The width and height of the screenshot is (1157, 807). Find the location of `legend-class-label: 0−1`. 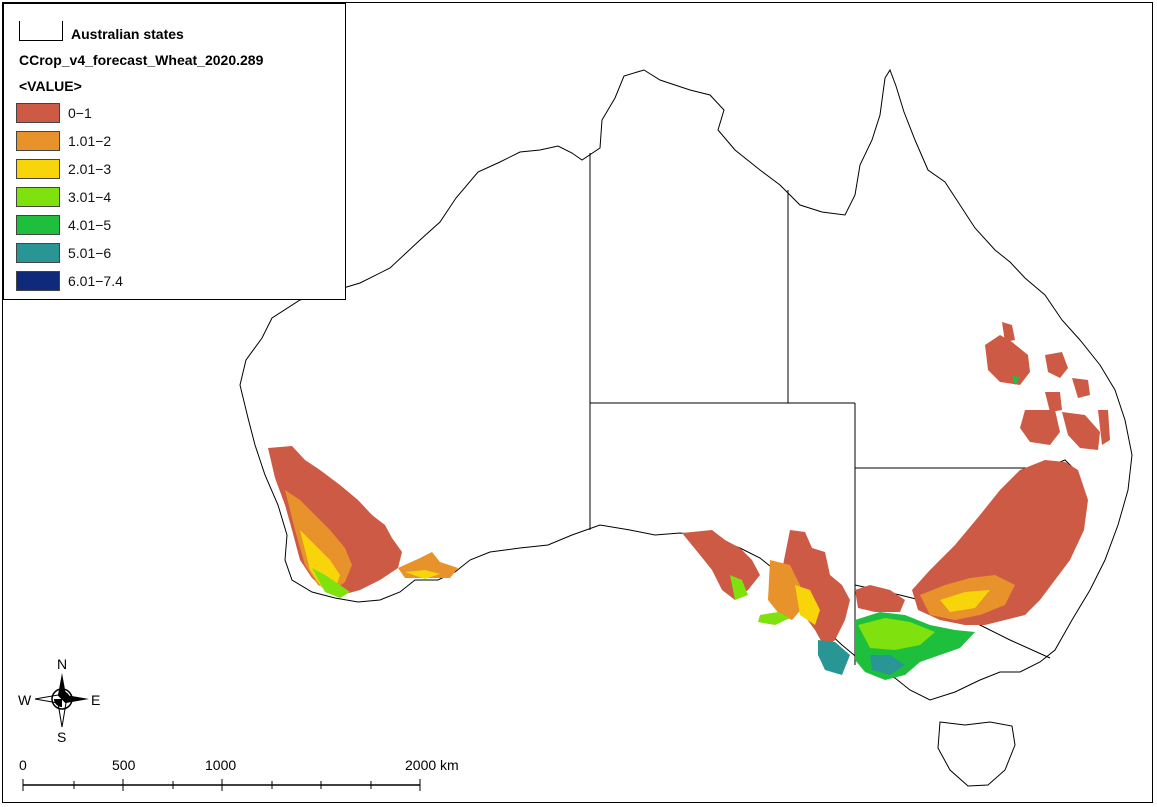

legend-class-label: 0−1 is located at coordinates (80, 113).